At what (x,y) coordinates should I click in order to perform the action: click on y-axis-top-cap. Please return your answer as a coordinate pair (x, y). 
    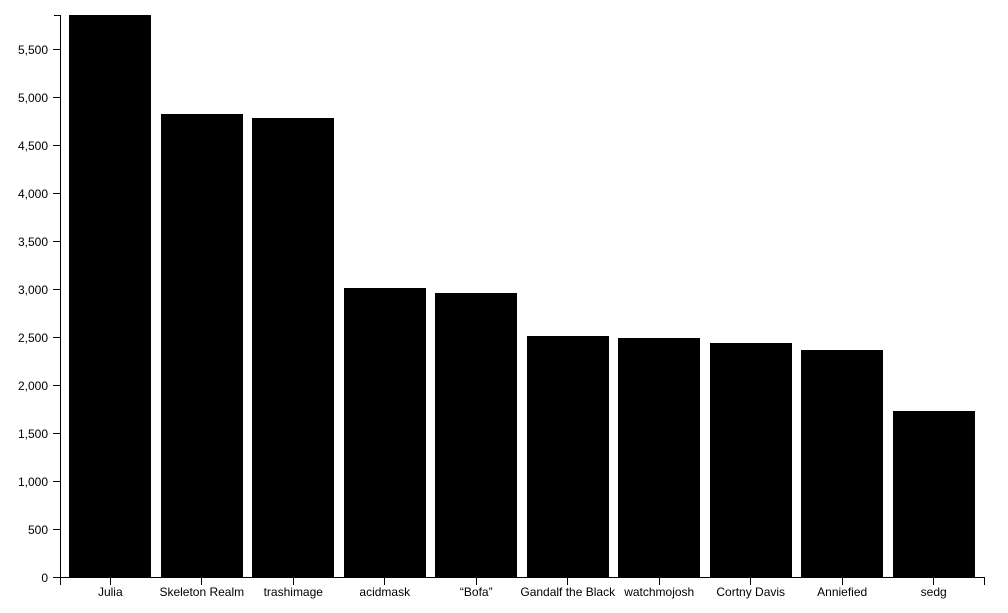
    Looking at the image, I should click on (56, 15).